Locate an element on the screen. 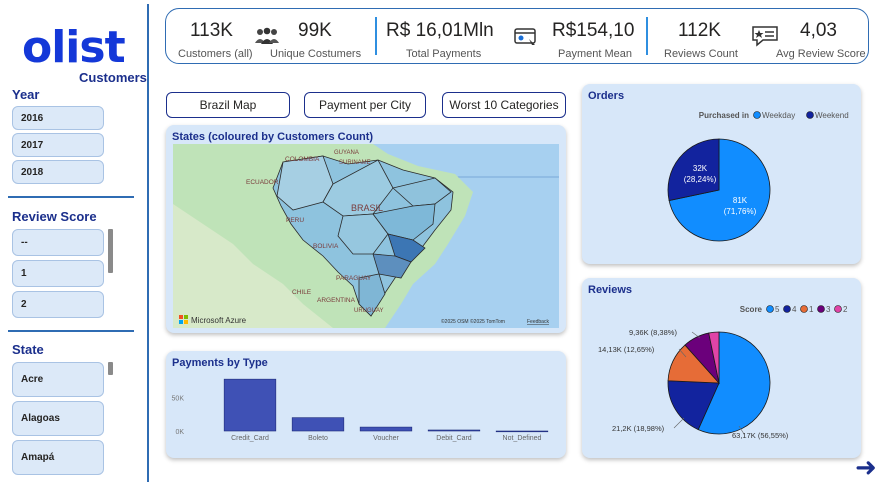  kpi-total-payments-value: R$ 16,01Mln is located at coordinates (440, 30).